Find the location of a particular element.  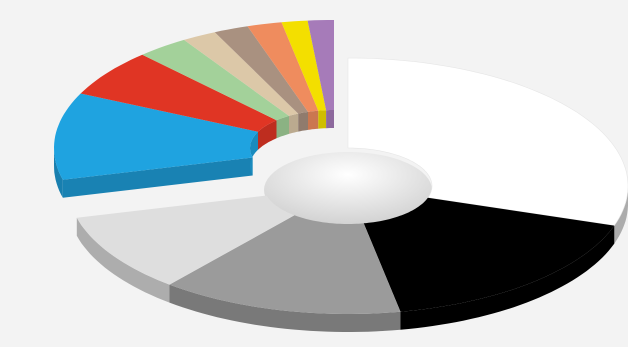

donut-hole is located at coordinates (348, 190).